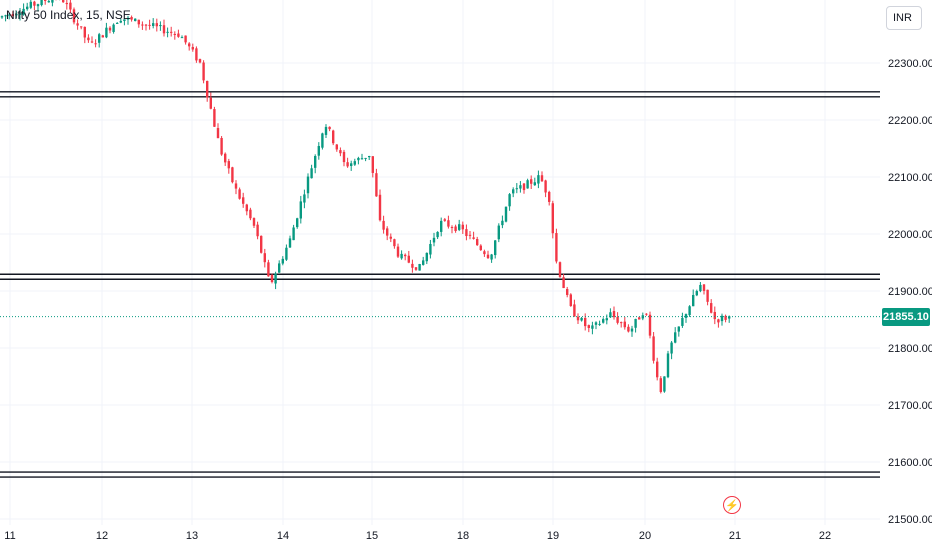 This screenshot has width=932, height=550. I want to click on x-tick-label: 18, so click(463, 536).